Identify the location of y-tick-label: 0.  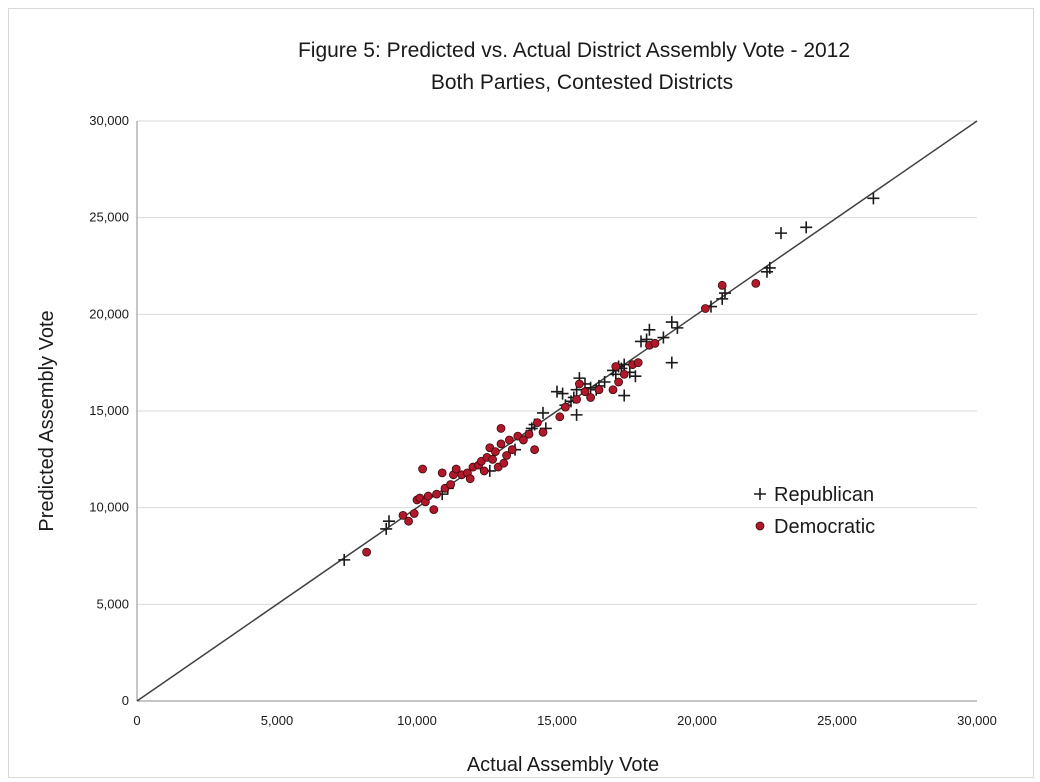
(125, 700).